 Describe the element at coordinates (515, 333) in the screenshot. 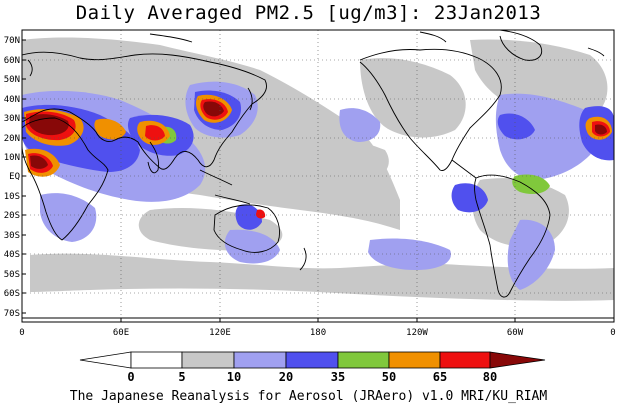

I see `lon-label: 60W` at that location.